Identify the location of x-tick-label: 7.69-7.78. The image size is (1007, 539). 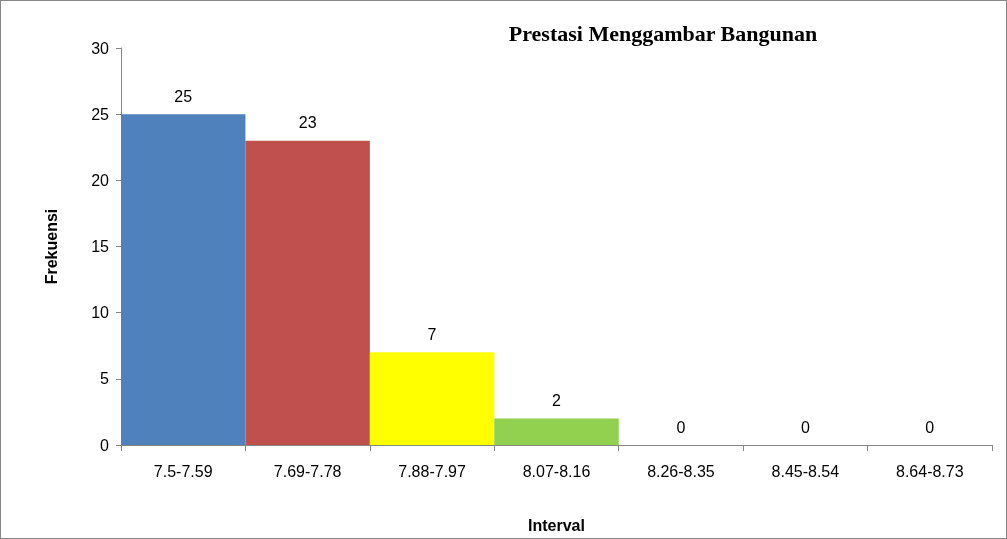
(307, 471).